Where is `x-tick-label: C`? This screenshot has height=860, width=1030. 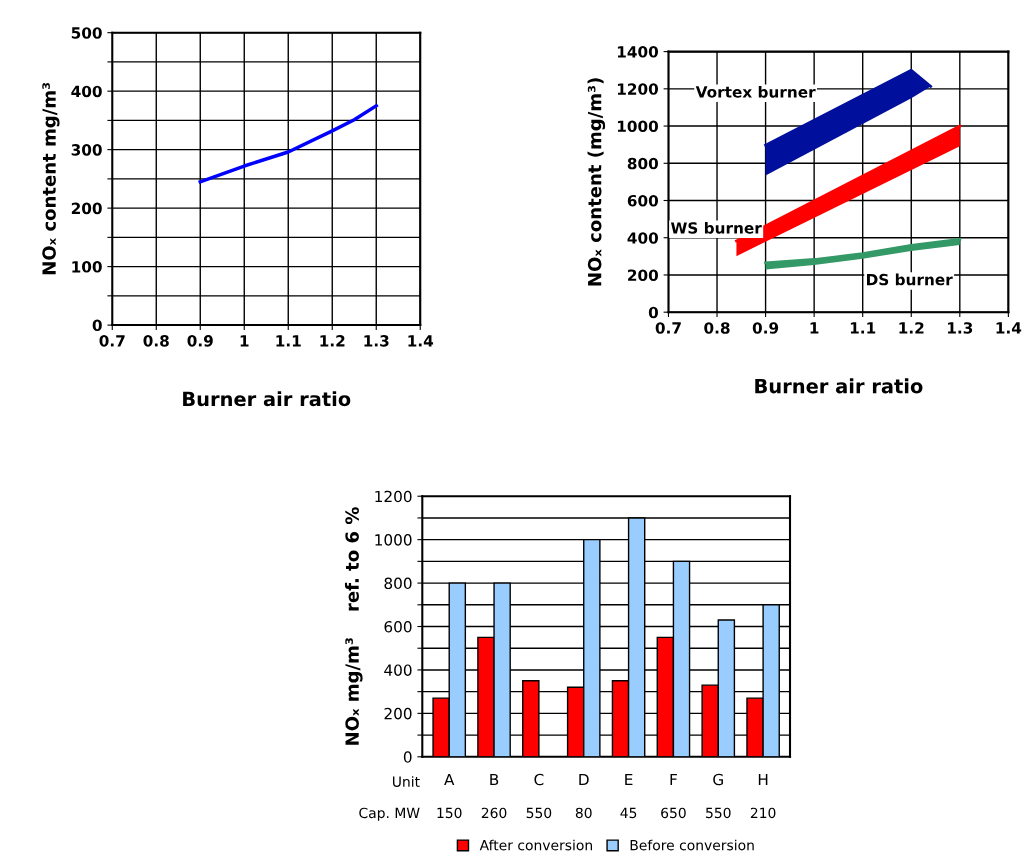 x-tick-label: C is located at coordinates (539, 779).